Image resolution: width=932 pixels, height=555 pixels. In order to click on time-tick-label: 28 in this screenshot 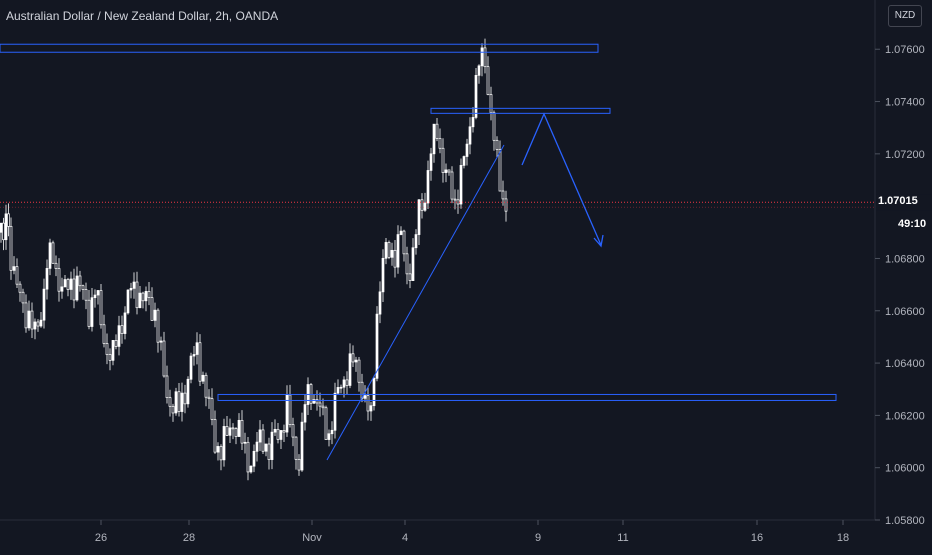, I will do `click(189, 538)`.